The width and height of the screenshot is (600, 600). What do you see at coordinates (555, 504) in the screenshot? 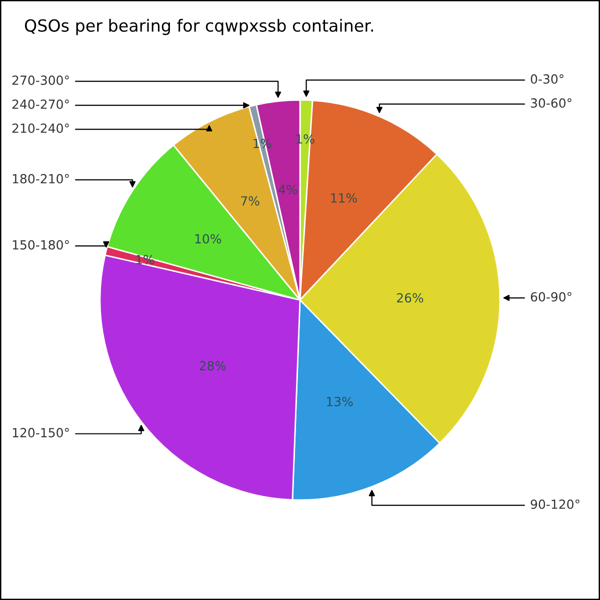
I see `slice-label: 90-120°` at bounding box center [555, 504].